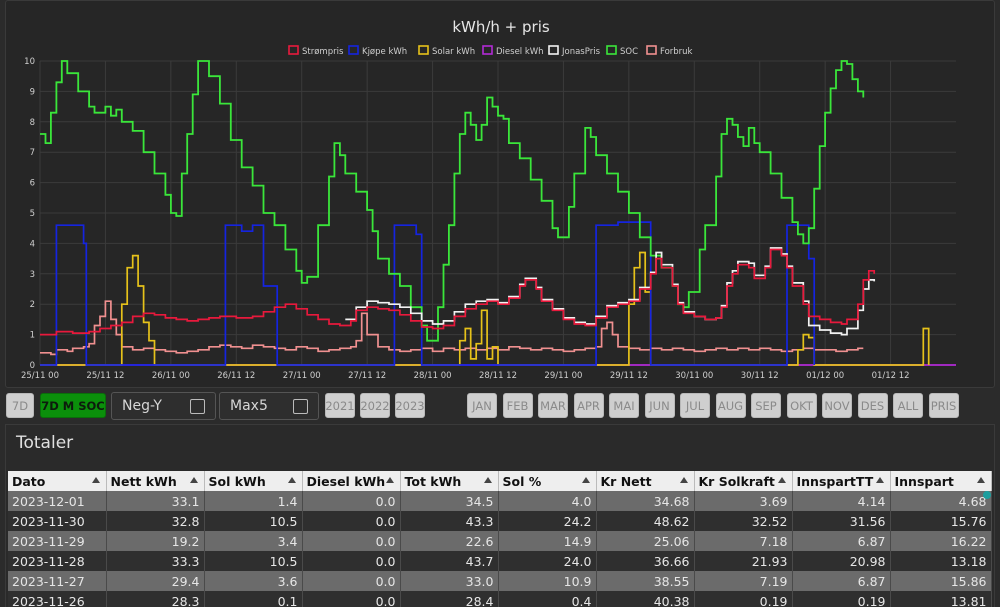 This screenshot has height=607, width=1000. What do you see at coordinates (743, 501) in the screenshot?
I see `table-cell: 3.69` at bounding box center [743, 501].